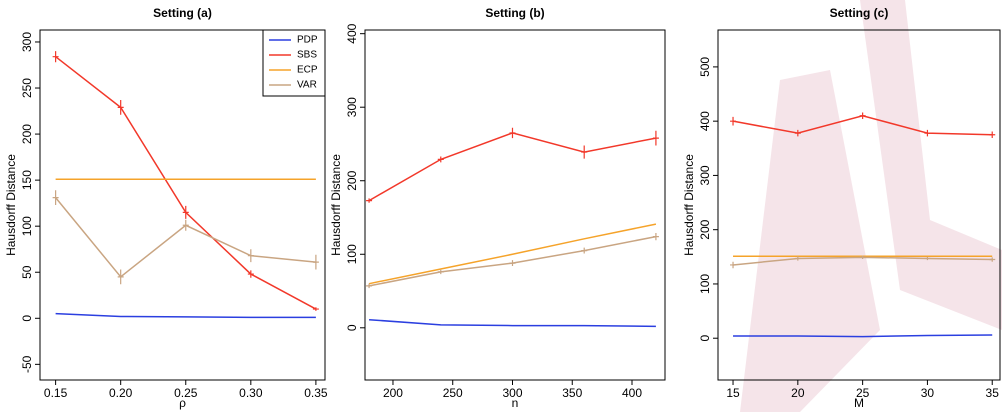  What do you see at coordinates (186, 393) in the screenshot?
I see `x-tick-label: 0.25` at bounding box center [186, 393].